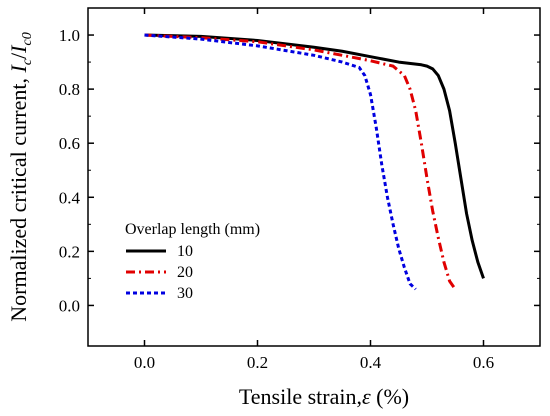 The width and height of the screenshot is (550, 416). What do you see at coordinates (192, 261) in the screenshot?
I see `legend: Overlap length (mm) 10 20 30` at bounding box center [192, 261].